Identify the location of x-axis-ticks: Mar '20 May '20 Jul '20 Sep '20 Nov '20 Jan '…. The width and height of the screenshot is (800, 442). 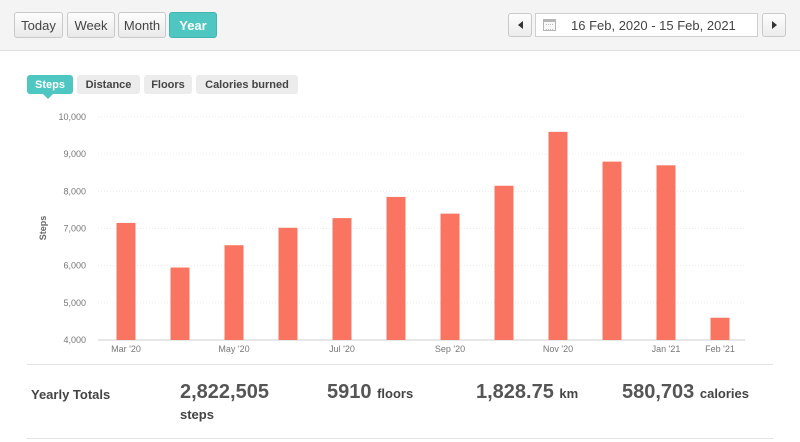
(423, 349).